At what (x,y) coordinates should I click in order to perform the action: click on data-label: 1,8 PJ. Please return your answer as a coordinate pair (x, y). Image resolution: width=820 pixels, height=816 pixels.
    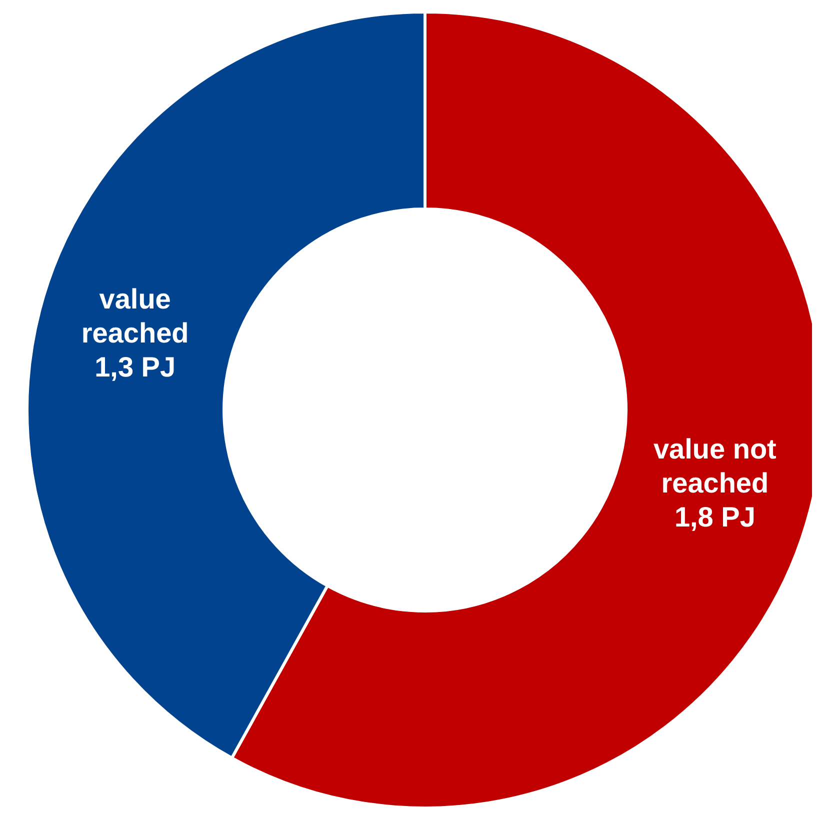
    Looking at the image, I should click on (715, 516).